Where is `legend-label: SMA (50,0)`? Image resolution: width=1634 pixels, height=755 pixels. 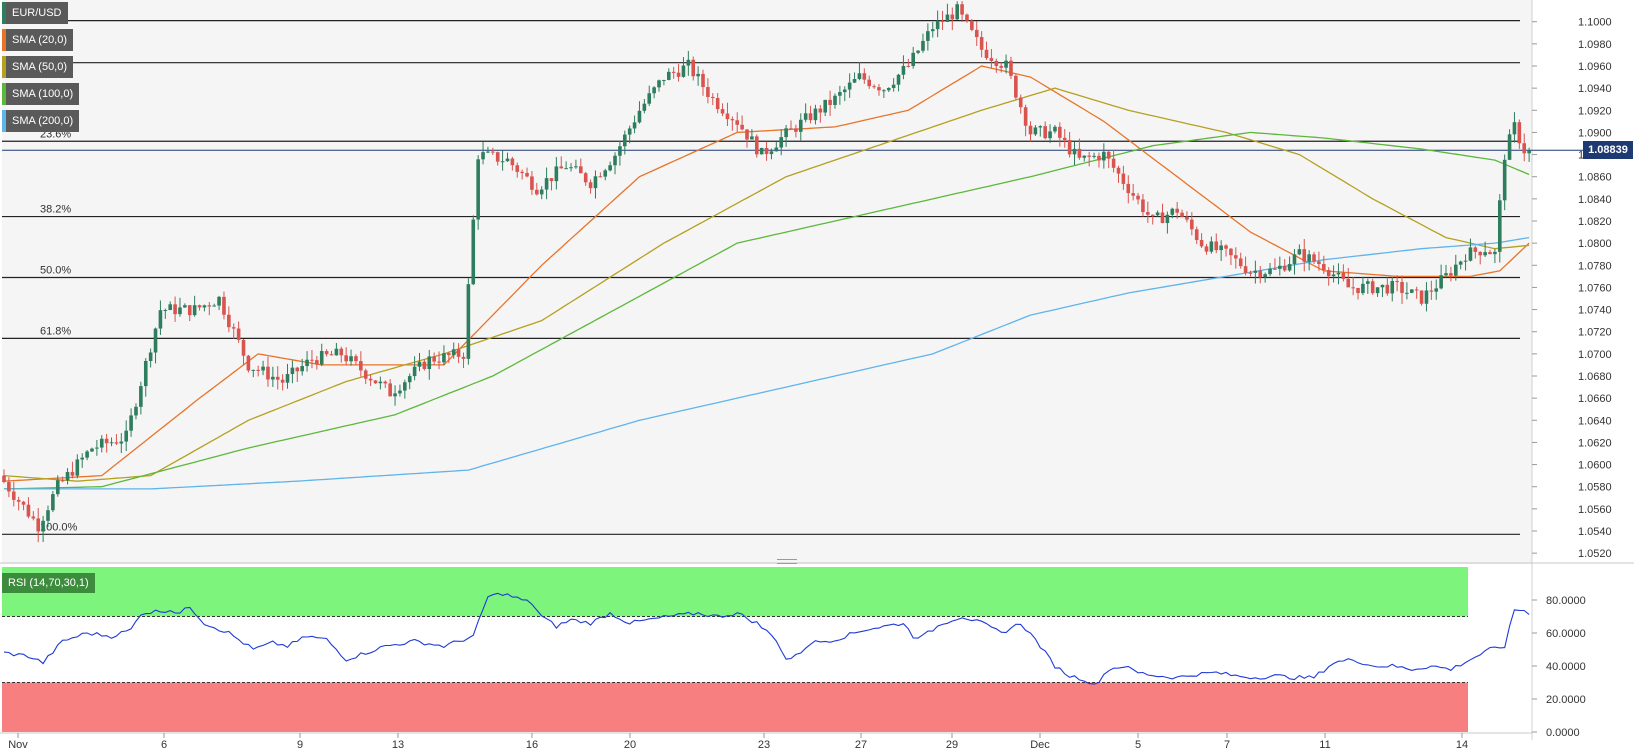
legend-label: SMA (50,0) is located at coordinates (40, 67).